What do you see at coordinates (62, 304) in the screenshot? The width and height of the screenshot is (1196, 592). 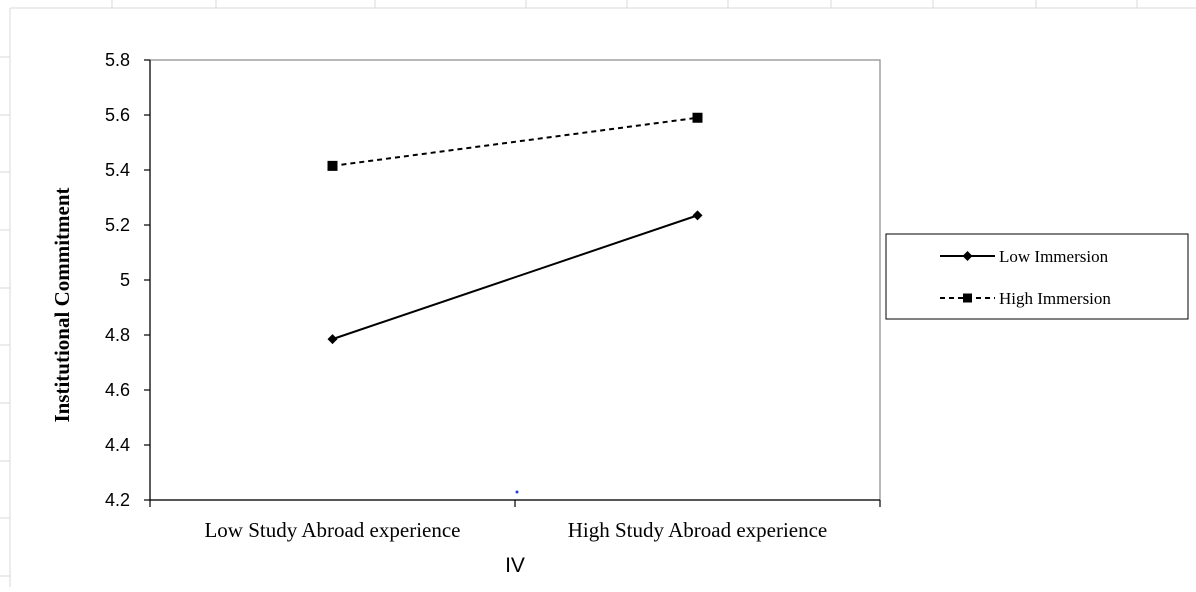 I see `y-axis-title: Institutional Commitment` at bounding box center [62, 304].